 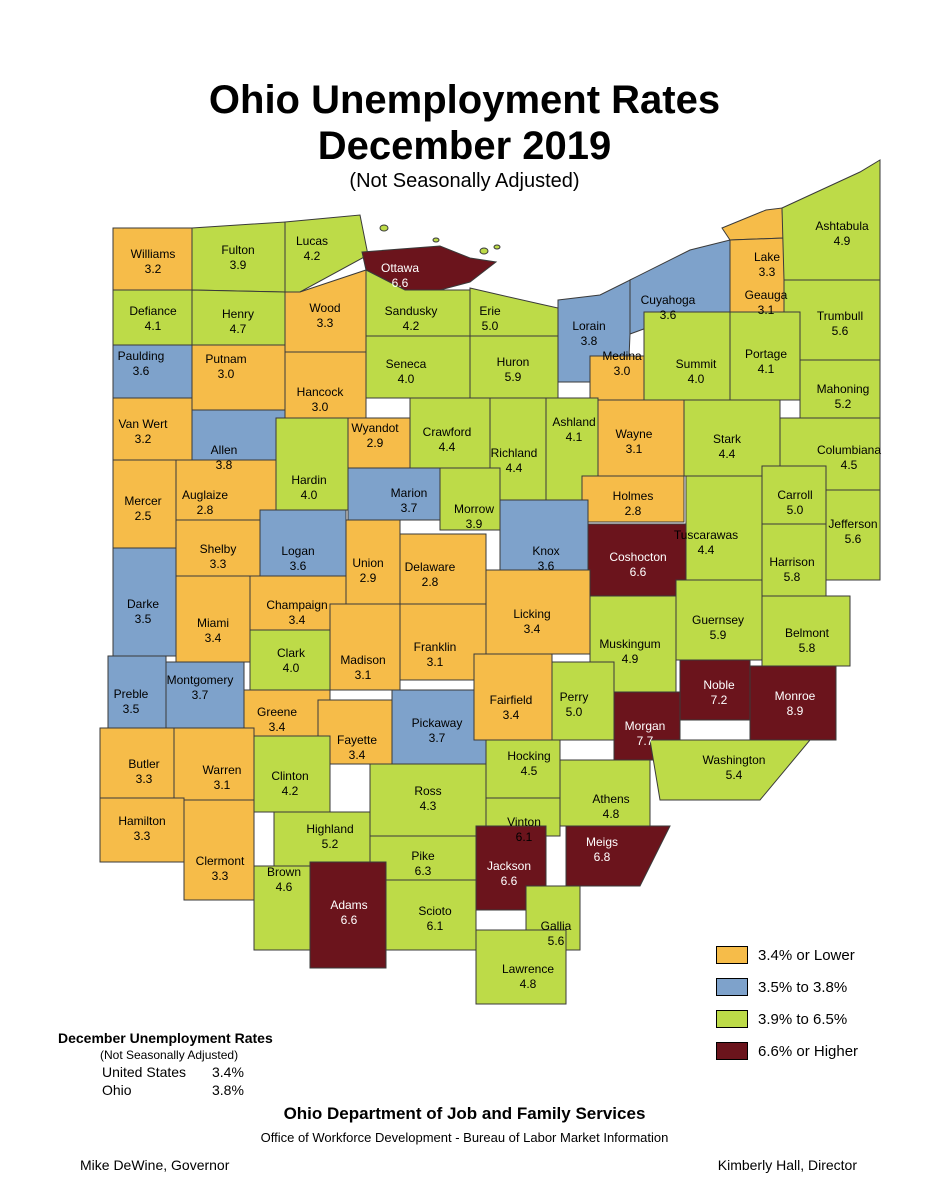 What do you see at coordinates (210, 1090) in the screenshot?
I see `national-rate-row: Ohio 3.8%` at bounding box center [210, 1090].